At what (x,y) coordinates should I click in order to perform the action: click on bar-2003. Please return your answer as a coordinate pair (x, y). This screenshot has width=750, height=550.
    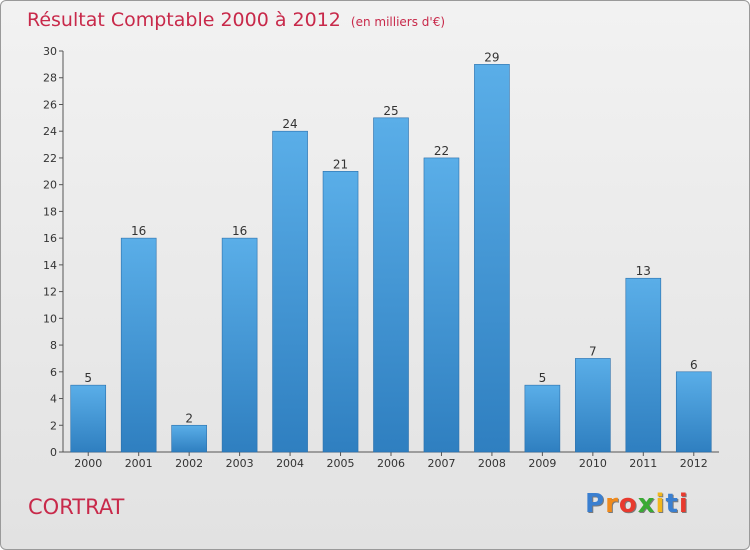
    Looking at the image, I should click on (239, 345).